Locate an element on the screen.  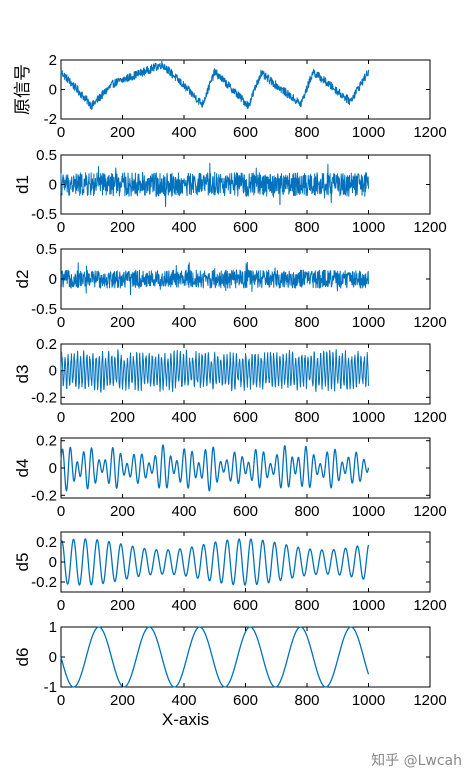
y-tick-label: 2 is located at coordinates (53, 60).